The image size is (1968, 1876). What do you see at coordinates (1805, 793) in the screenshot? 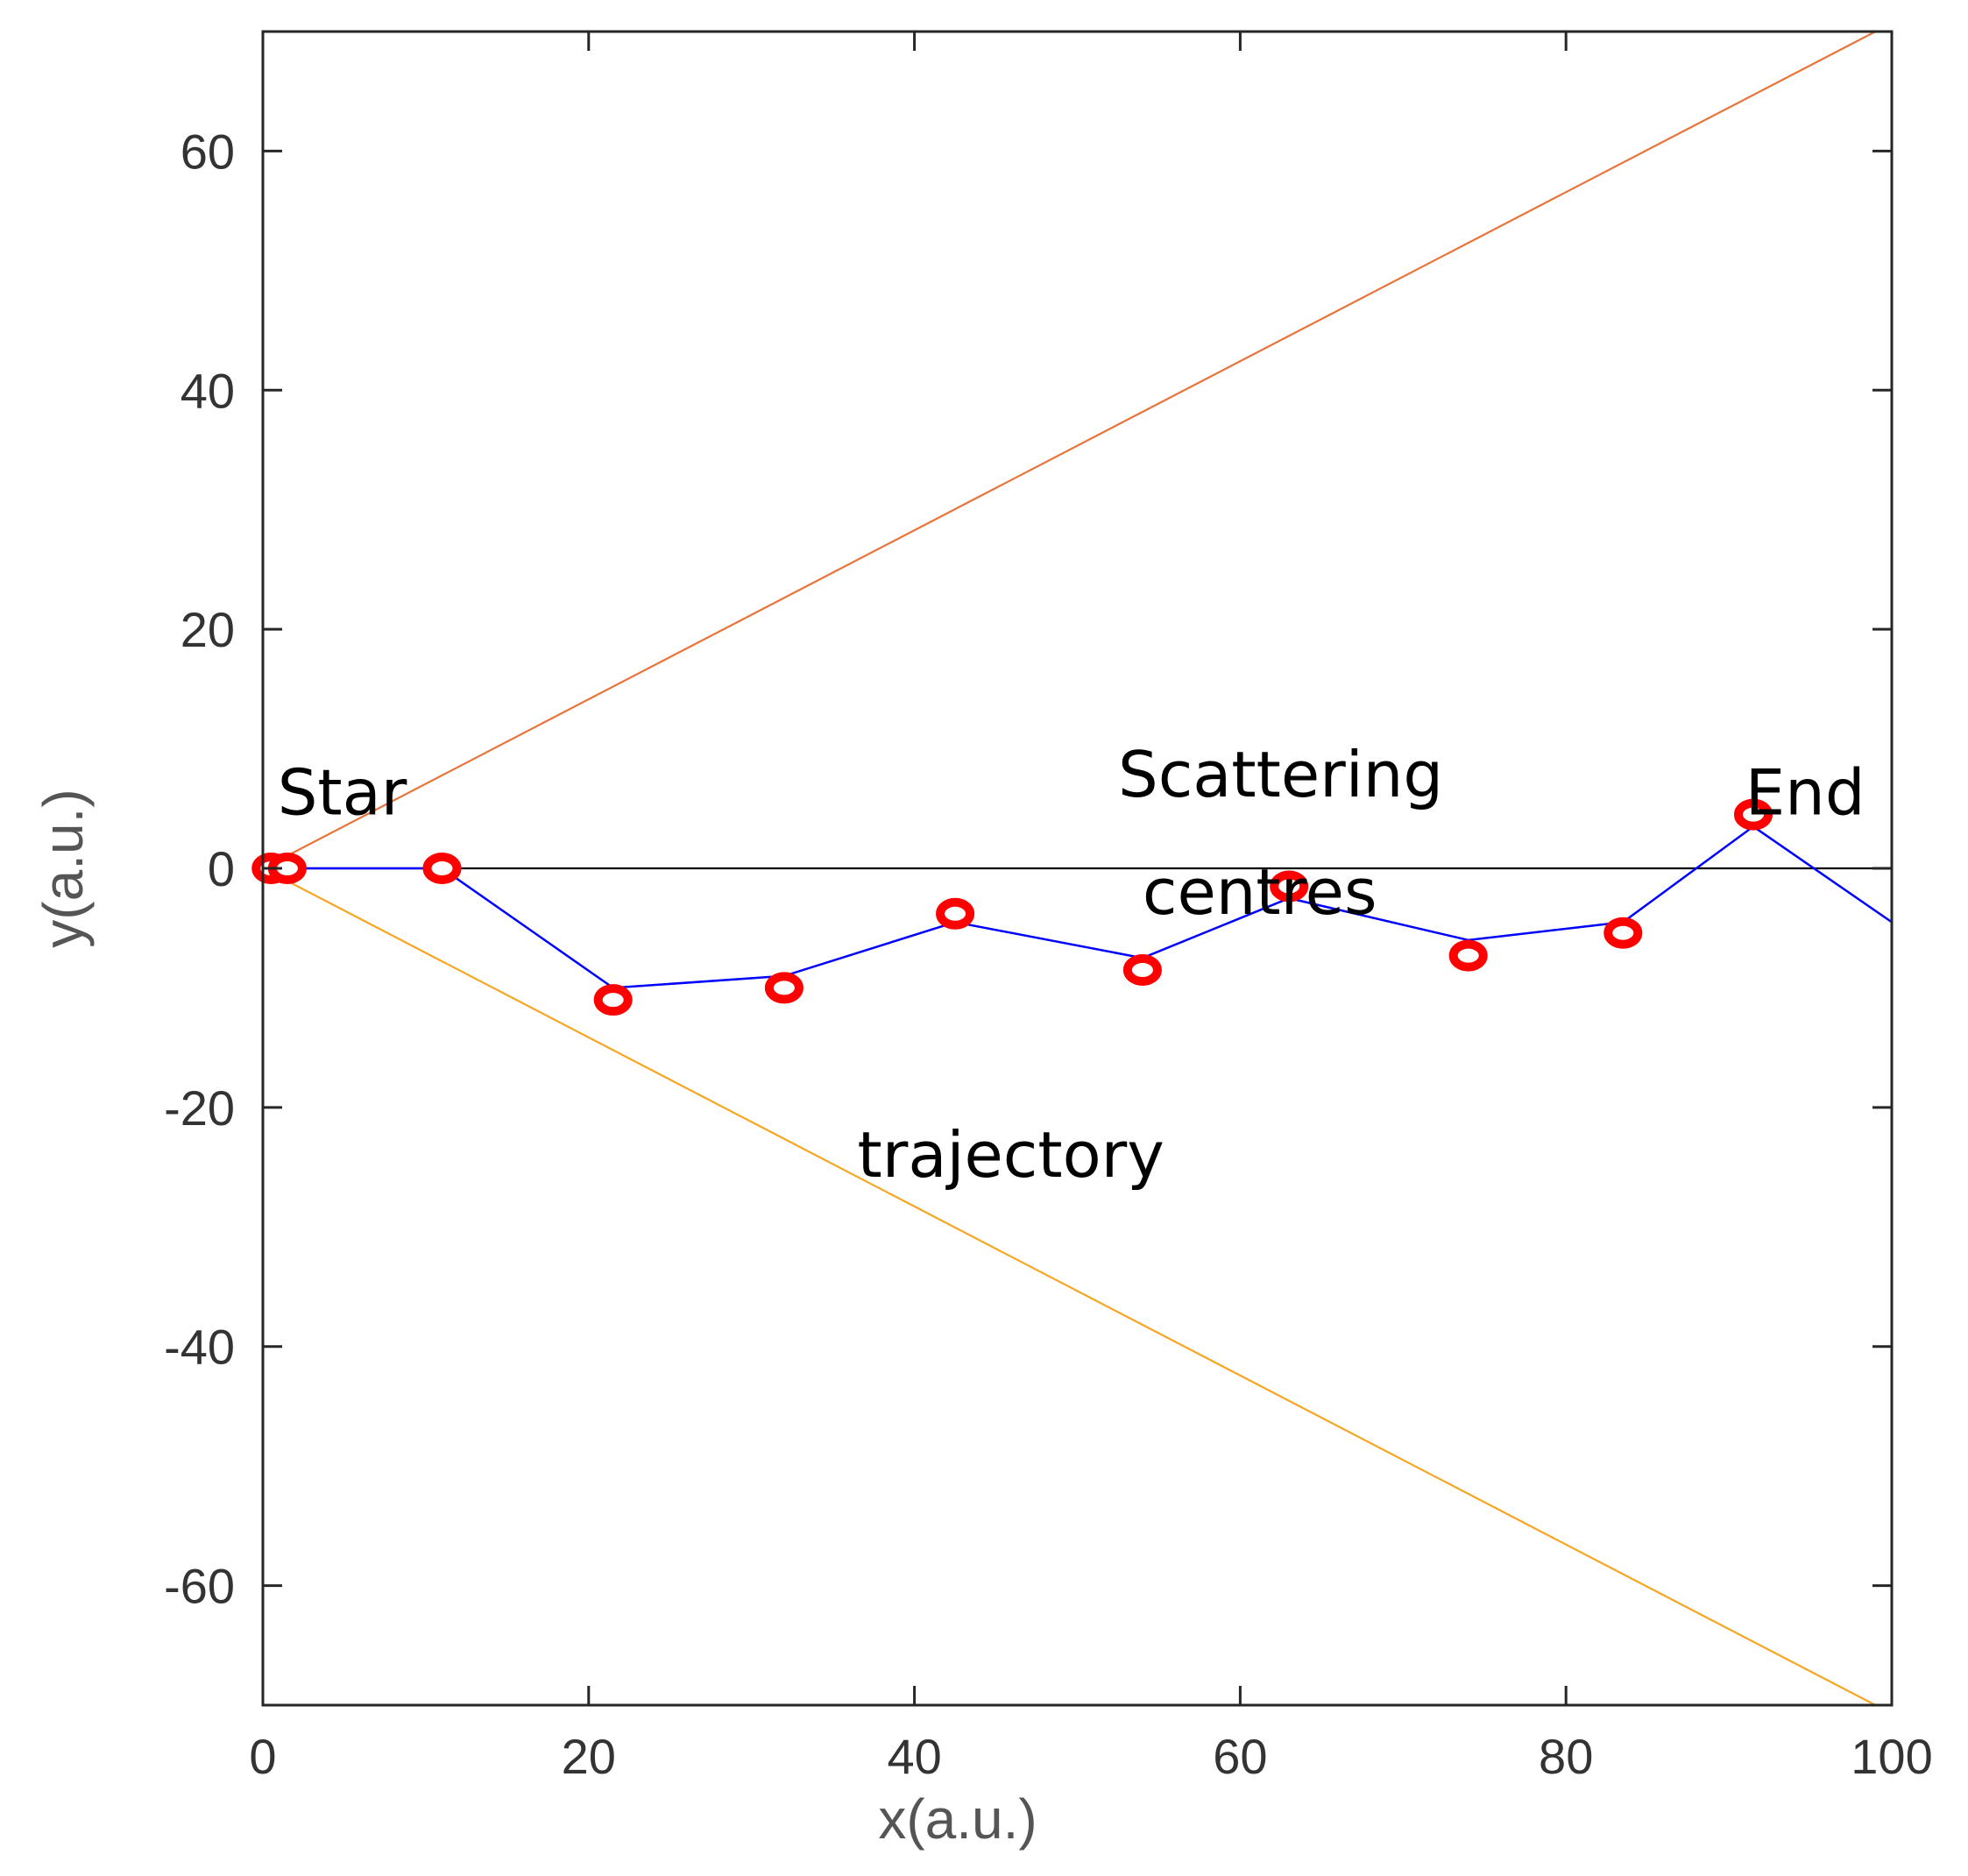
I see `annotation-label: End` at bounding box center [1805, 793].